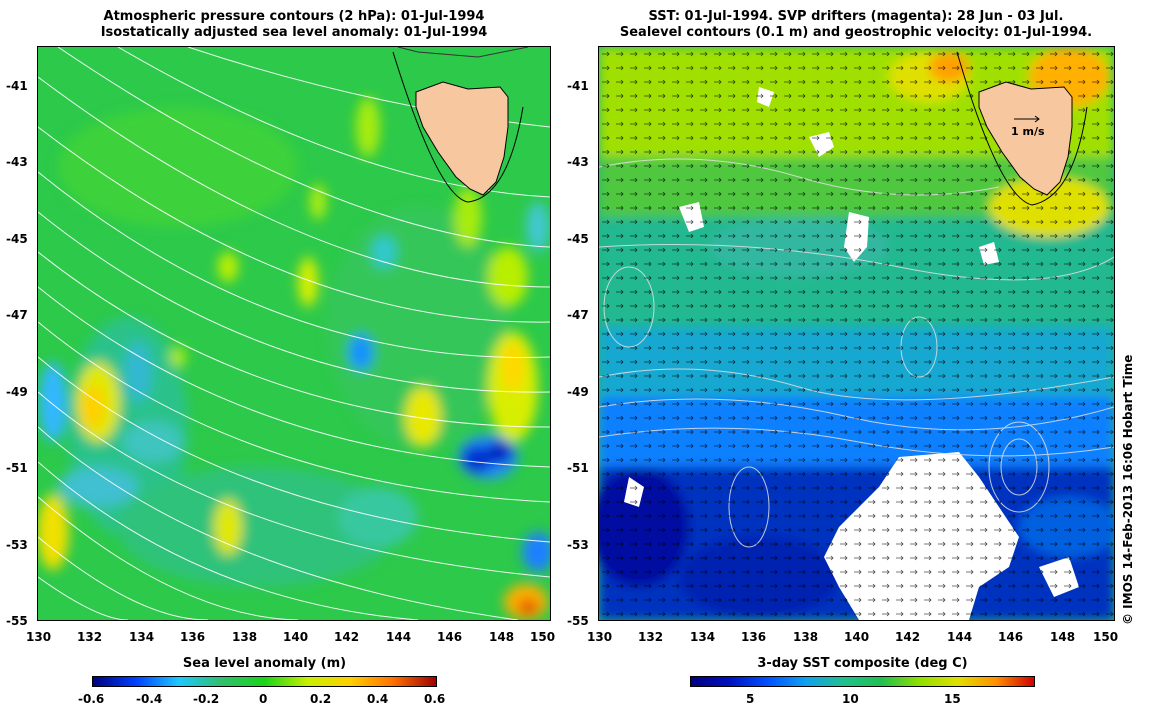  Describe the element at coordinates (149, 699) in the screenshot. I see `sla-colorbar-tick: -0.4` at that location.